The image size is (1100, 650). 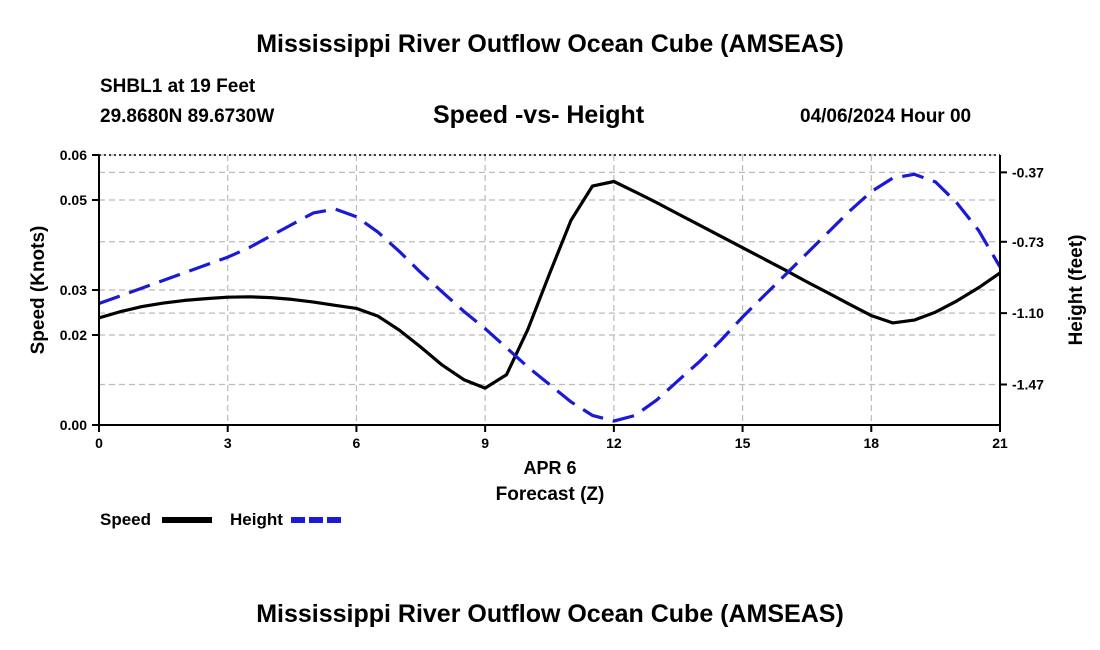 What do you see at coordinates (73, 200) in the screenshot?
I see `y-tick-label: 0.05` at bounding box center [73, 200].